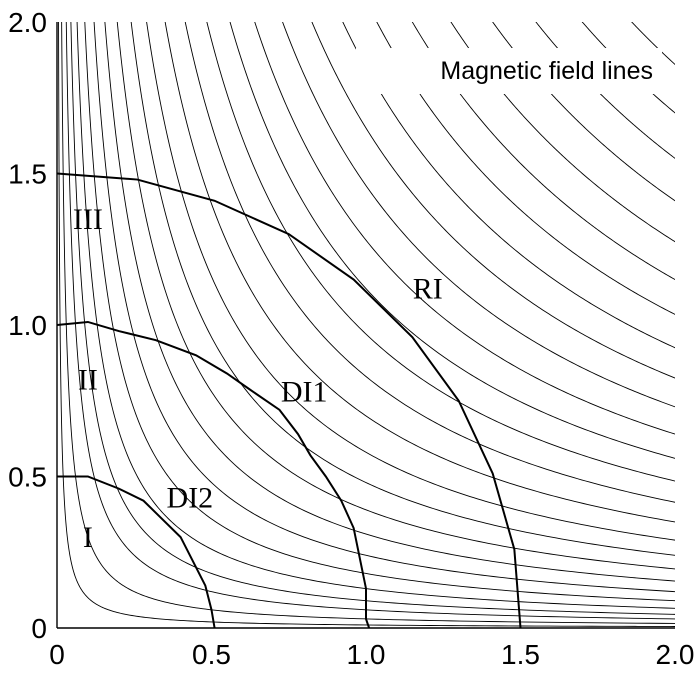 The image size is (700, 674). What do you see at coordinates (57, 654) in the screenshot?
I see `x-tick-label: 0` at bounding box center [57, 654].